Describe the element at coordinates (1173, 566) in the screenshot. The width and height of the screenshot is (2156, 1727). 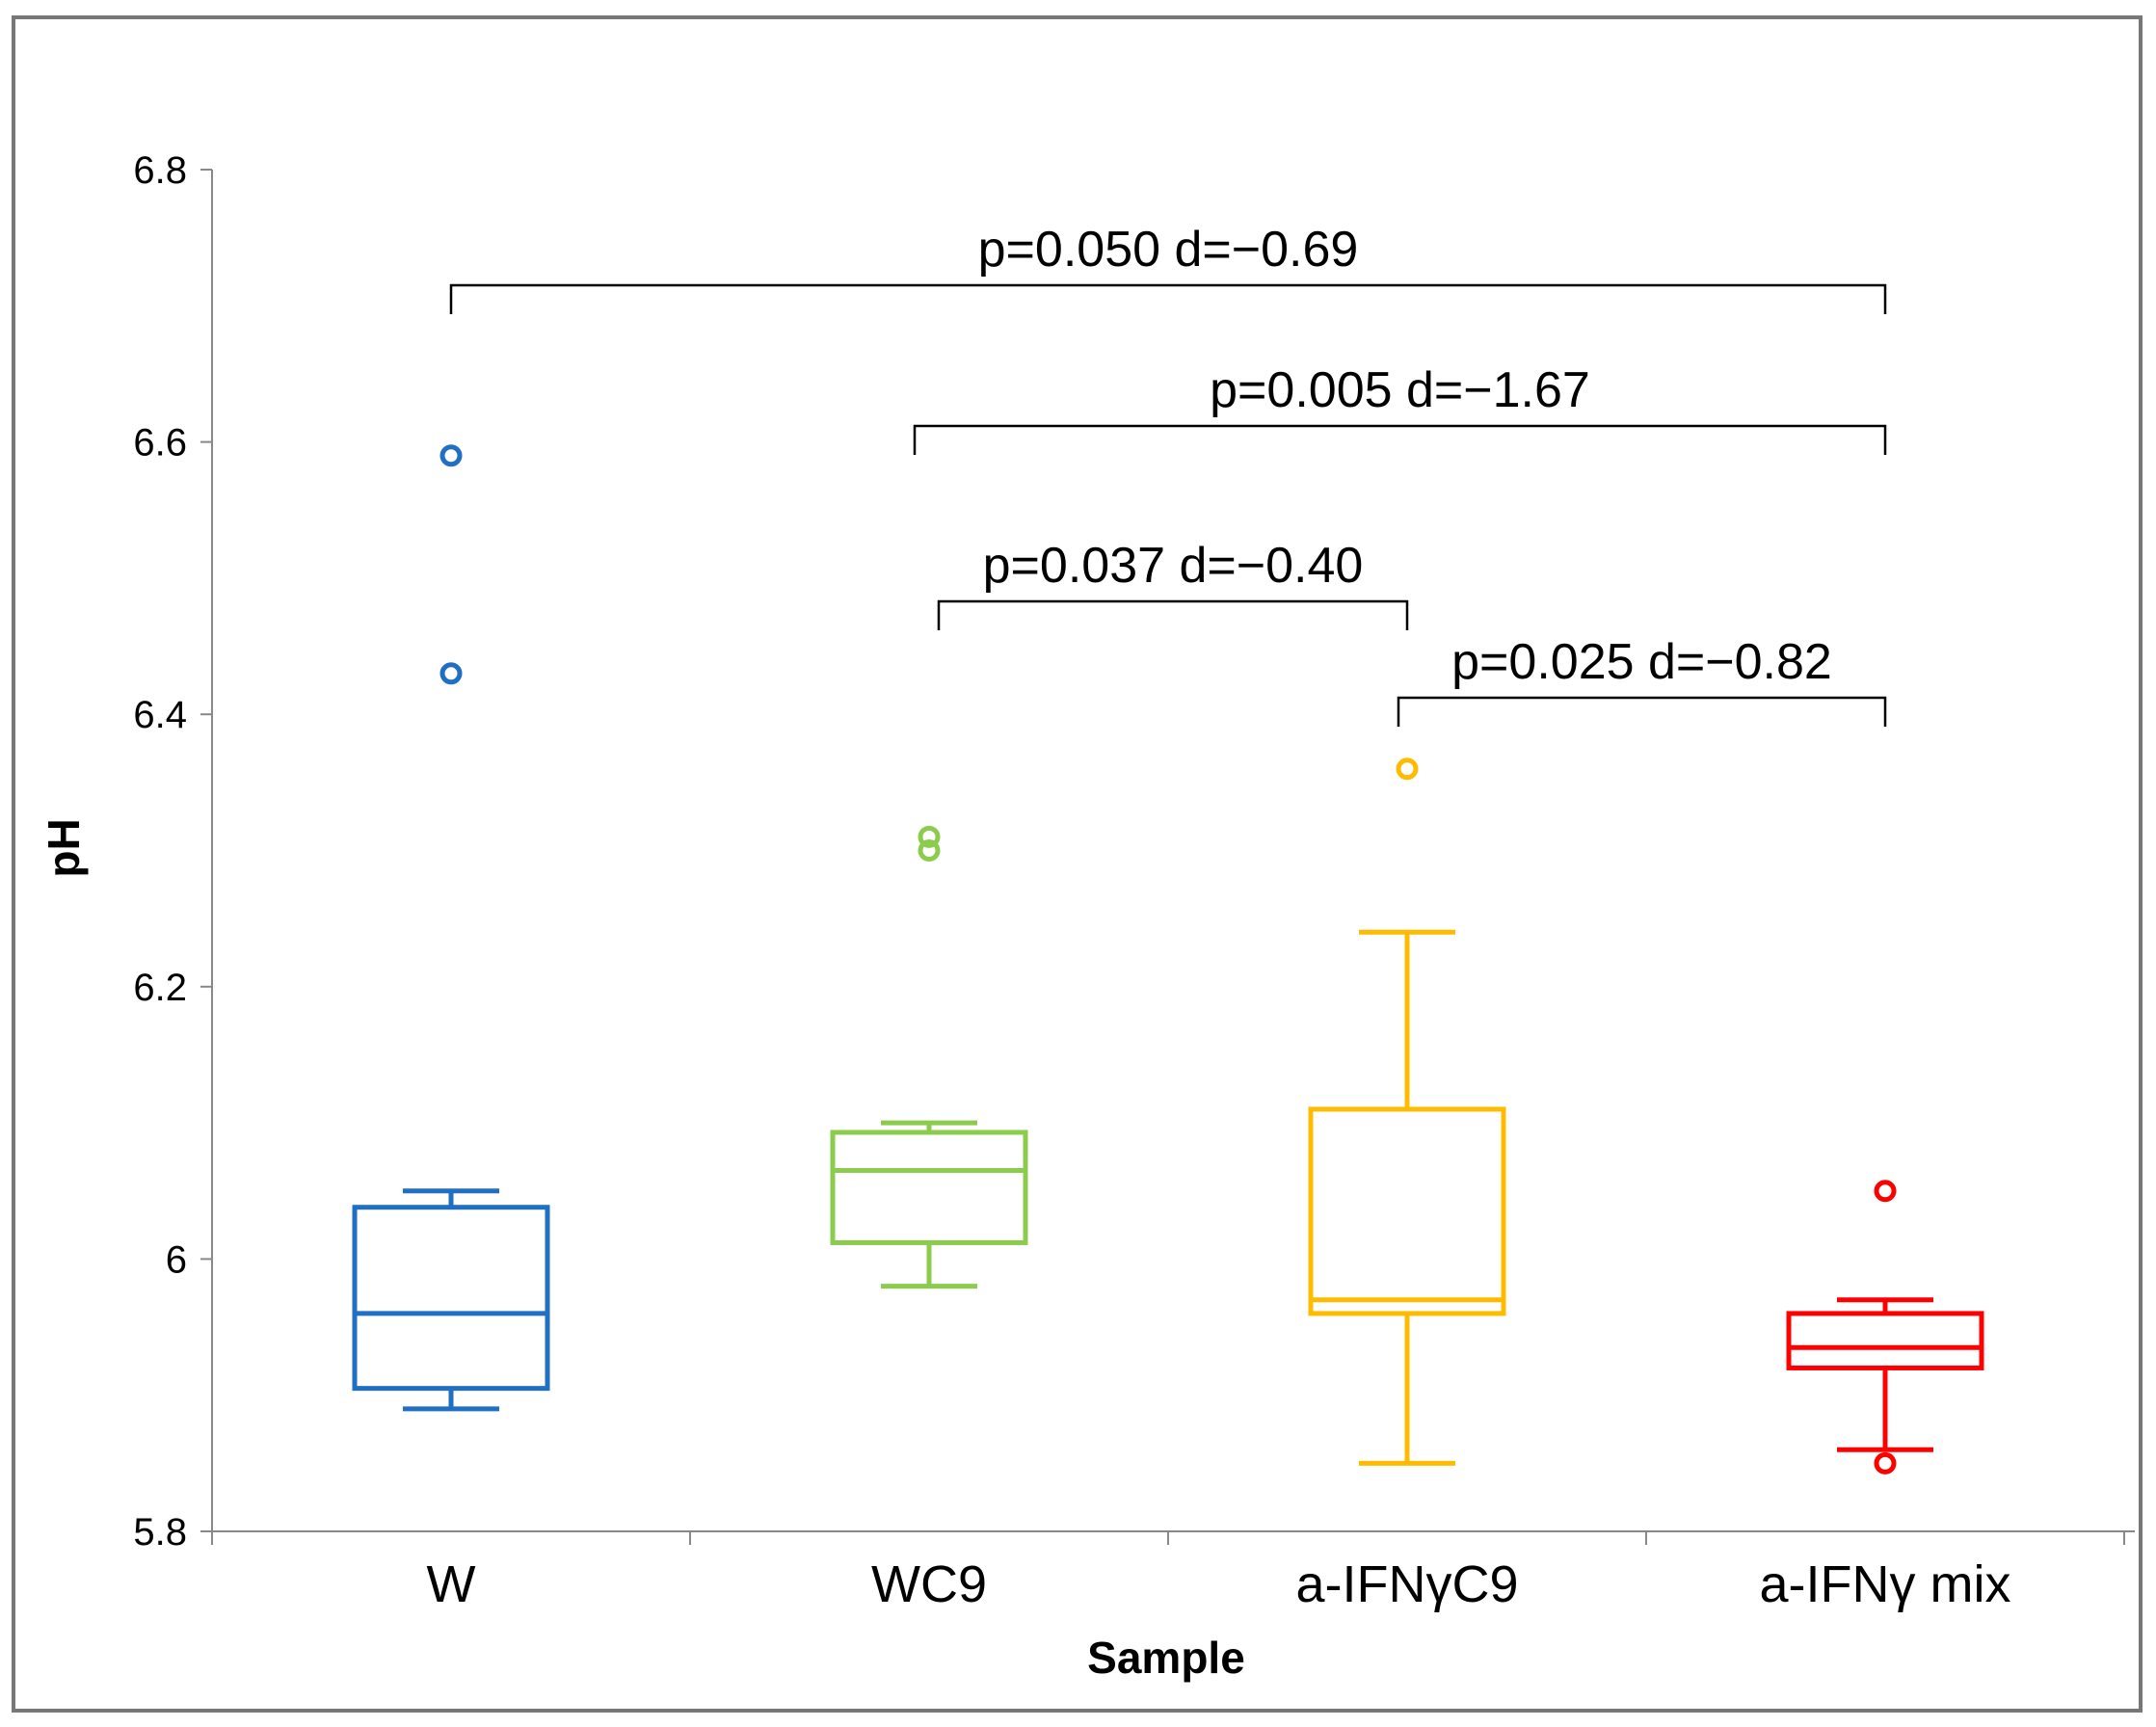
I see `bracket-label: p=0.037 d=−0.40` at that location.